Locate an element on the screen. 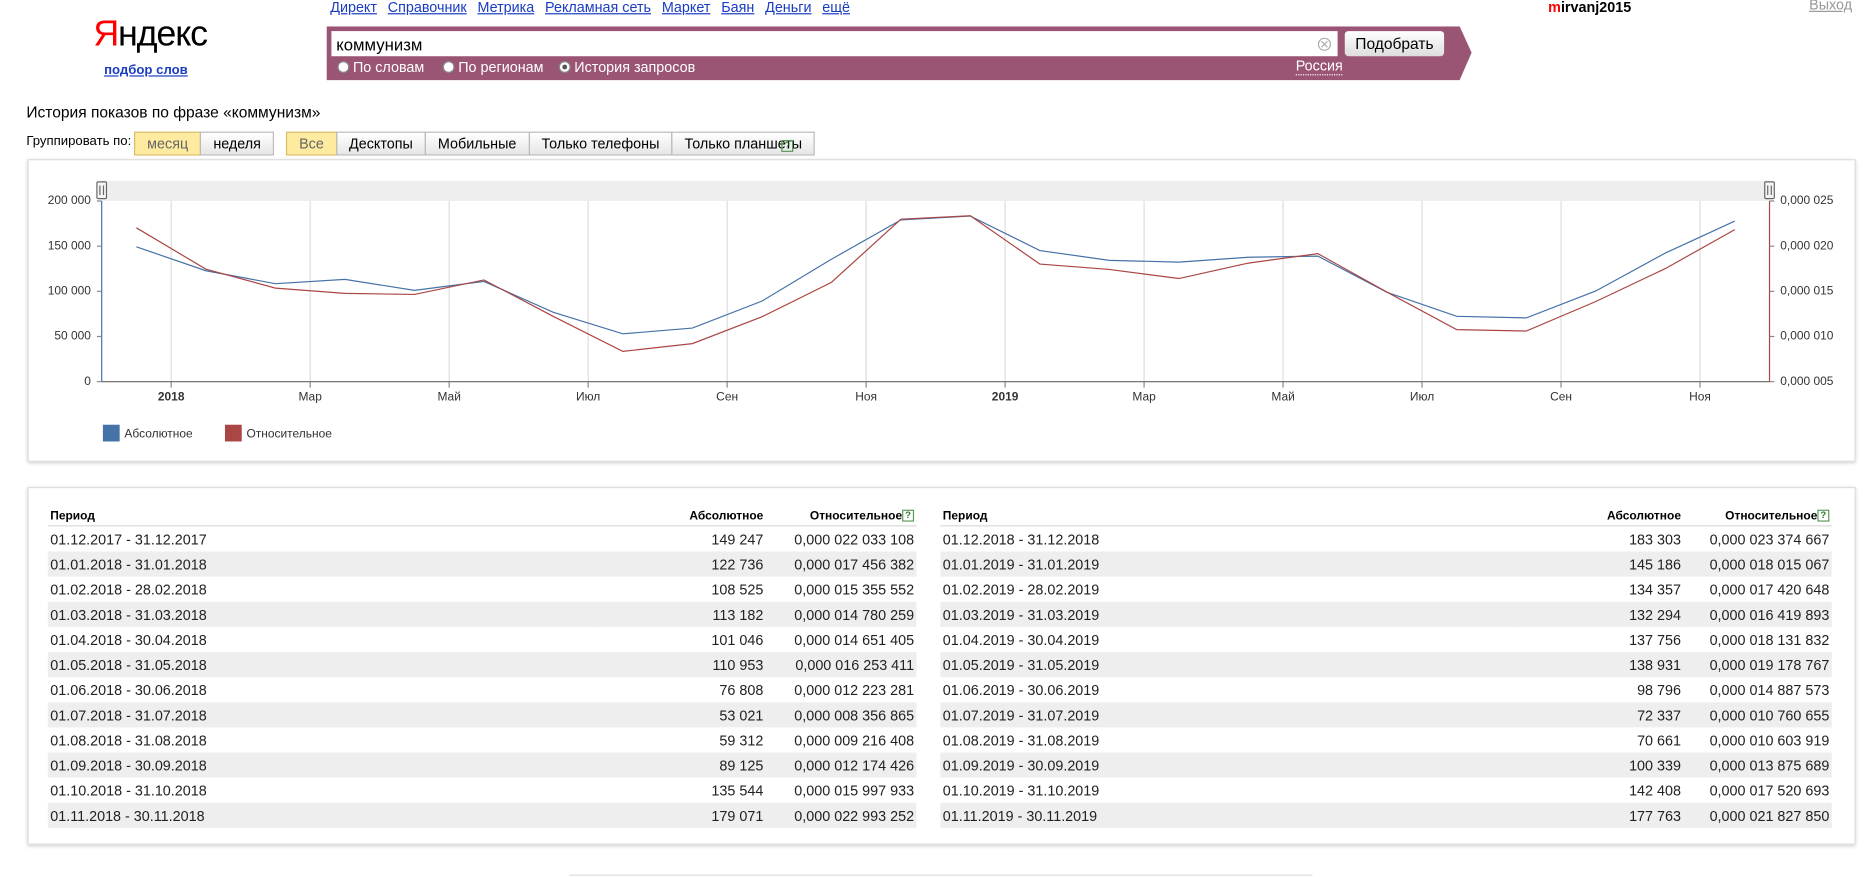  mode-label: По регионам is located at coordinates (501, 67).